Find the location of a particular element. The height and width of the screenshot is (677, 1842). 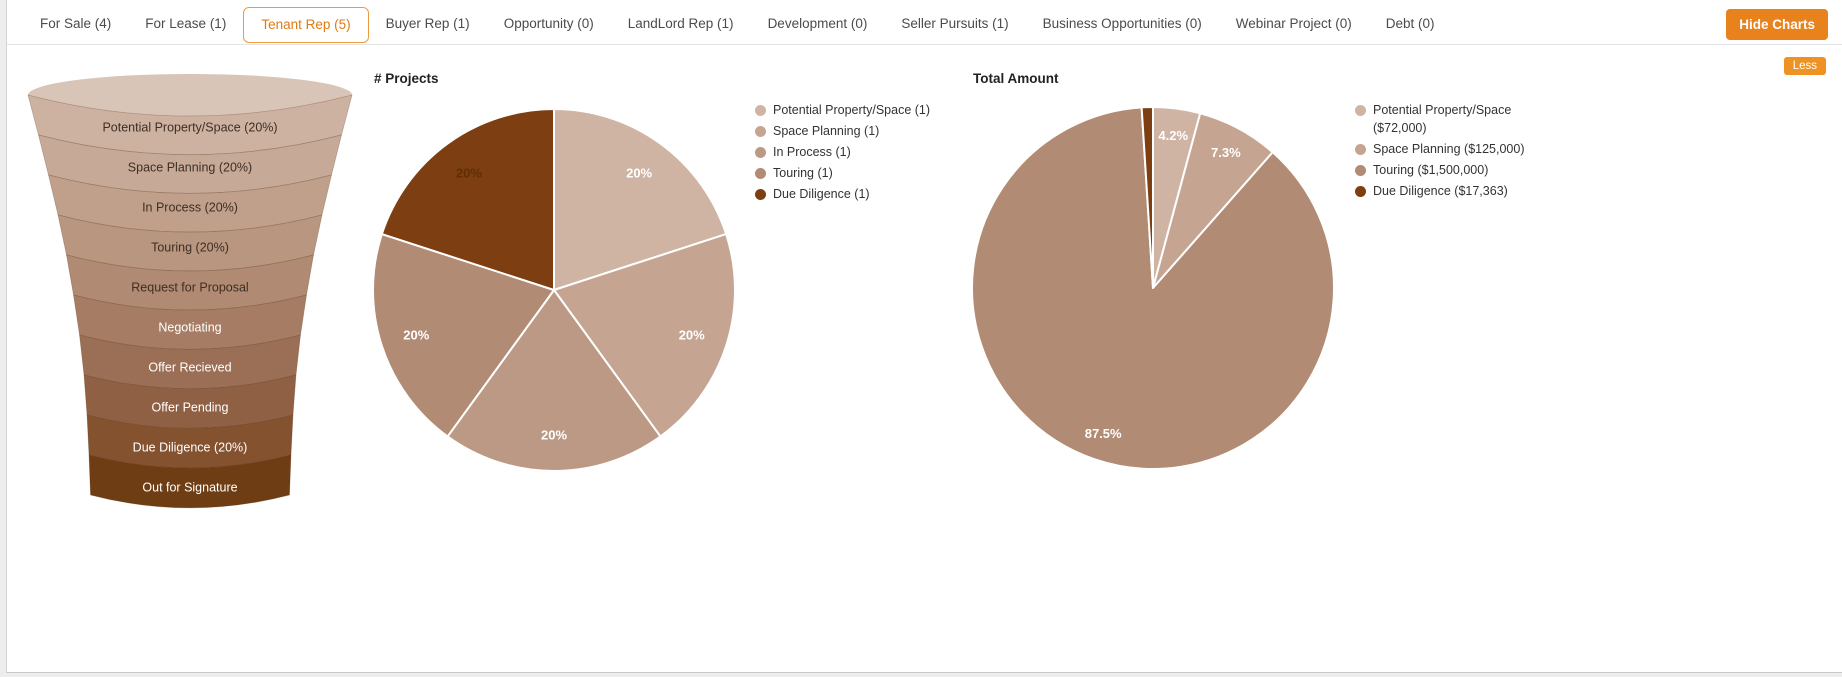

tab-tenant-rep: Tenant Rep (5) is located at coordinates (306, 24).